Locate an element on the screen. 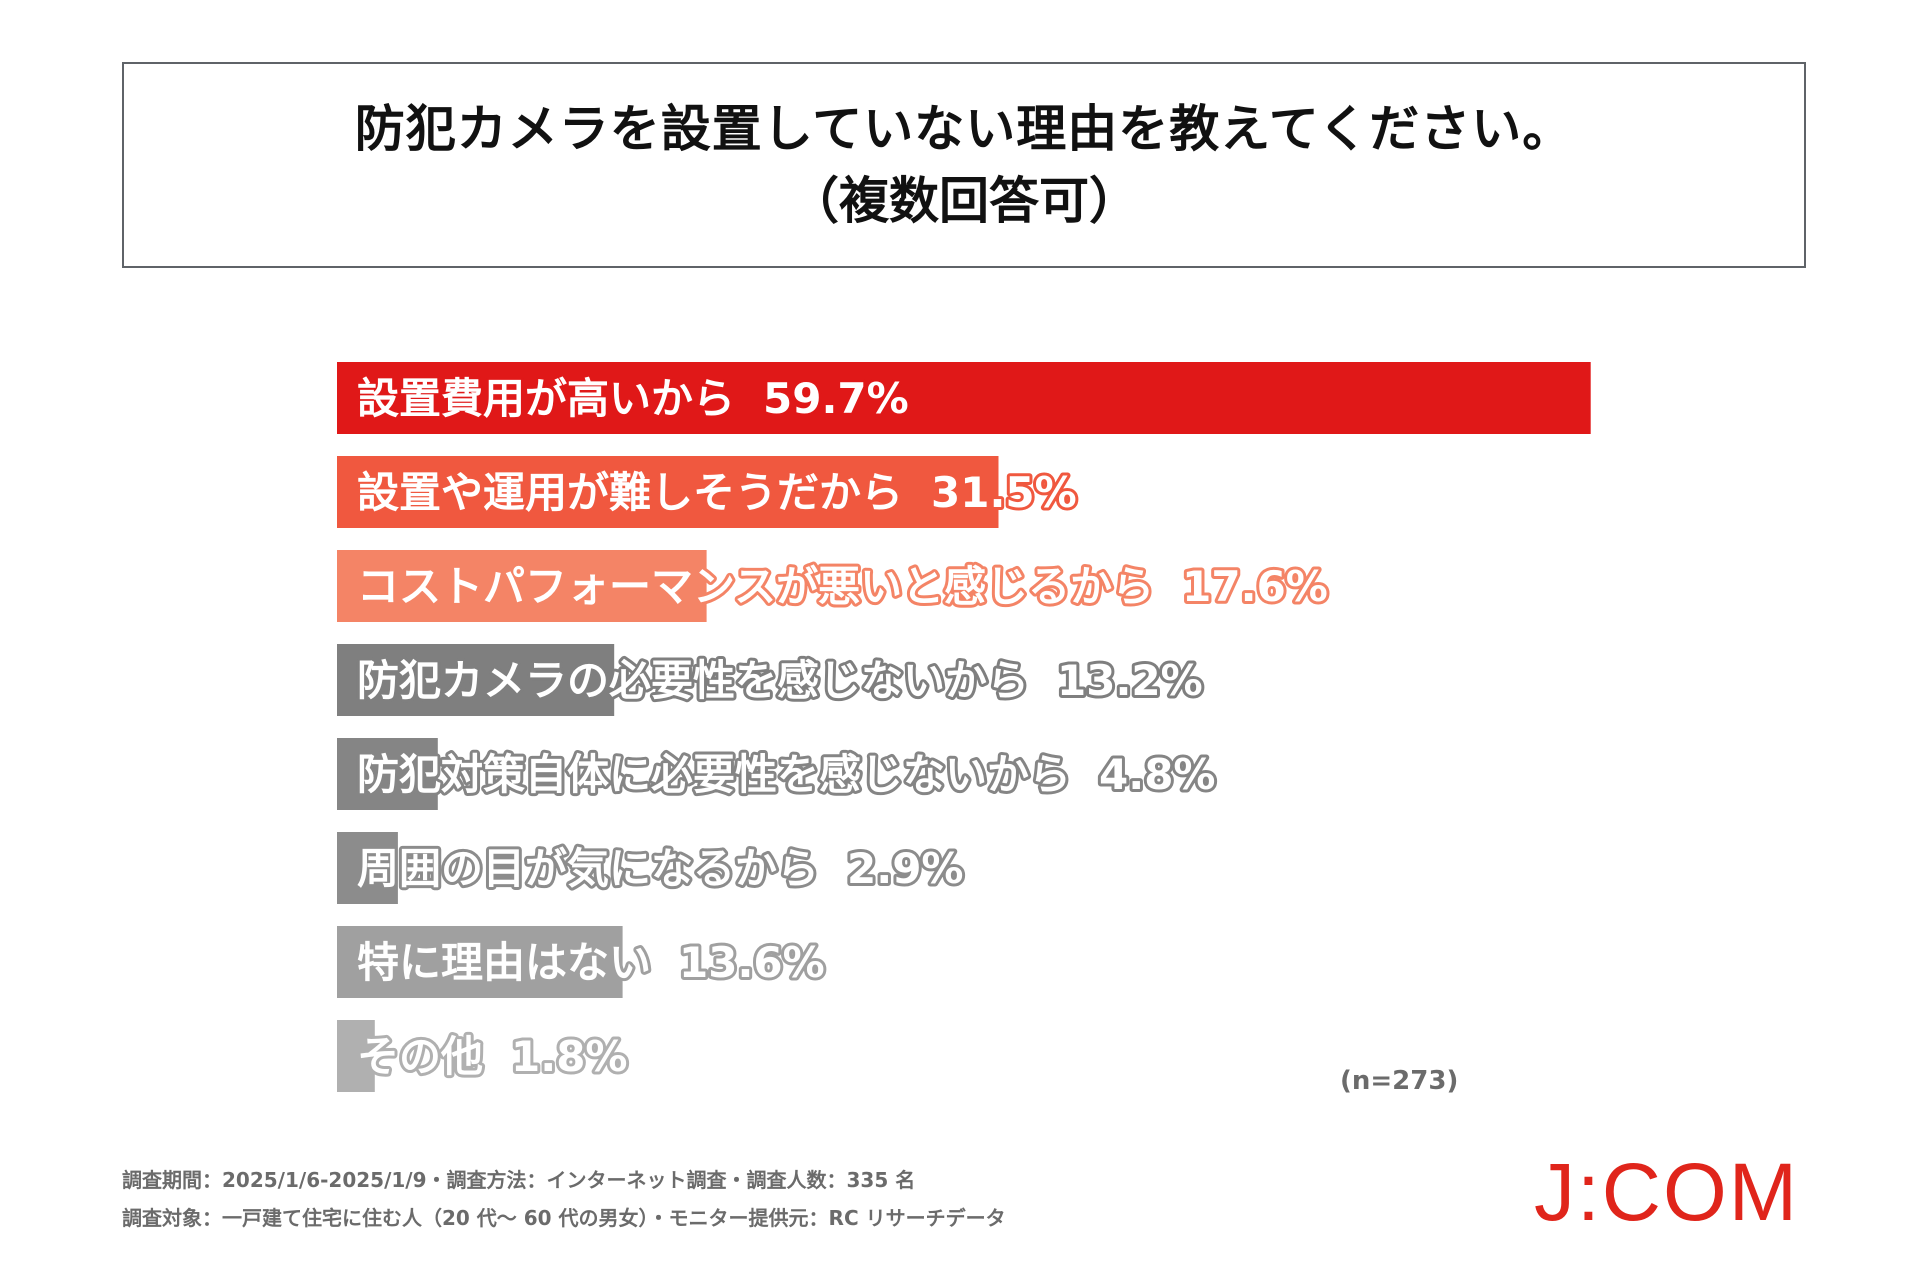 The width and height of the screenshot is (1920, 1280). category-label: 防犯対策自体に必要性を感じないから is located at coordinates (714, 774).